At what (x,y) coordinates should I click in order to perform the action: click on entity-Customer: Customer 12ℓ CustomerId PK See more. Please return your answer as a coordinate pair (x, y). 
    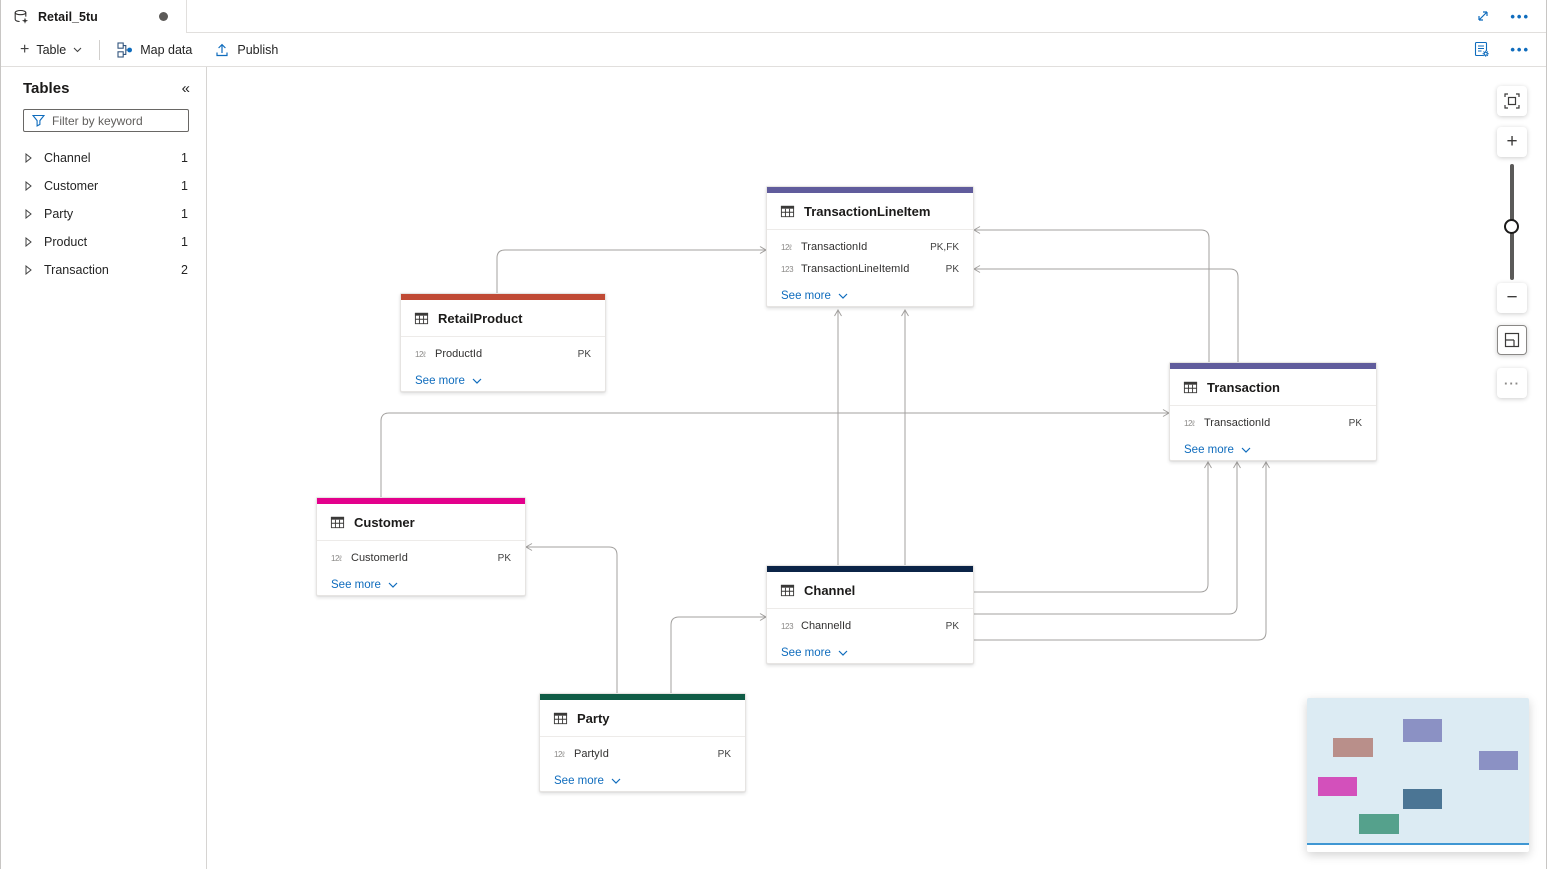
    Looking at the image, I should click on (421, 546).